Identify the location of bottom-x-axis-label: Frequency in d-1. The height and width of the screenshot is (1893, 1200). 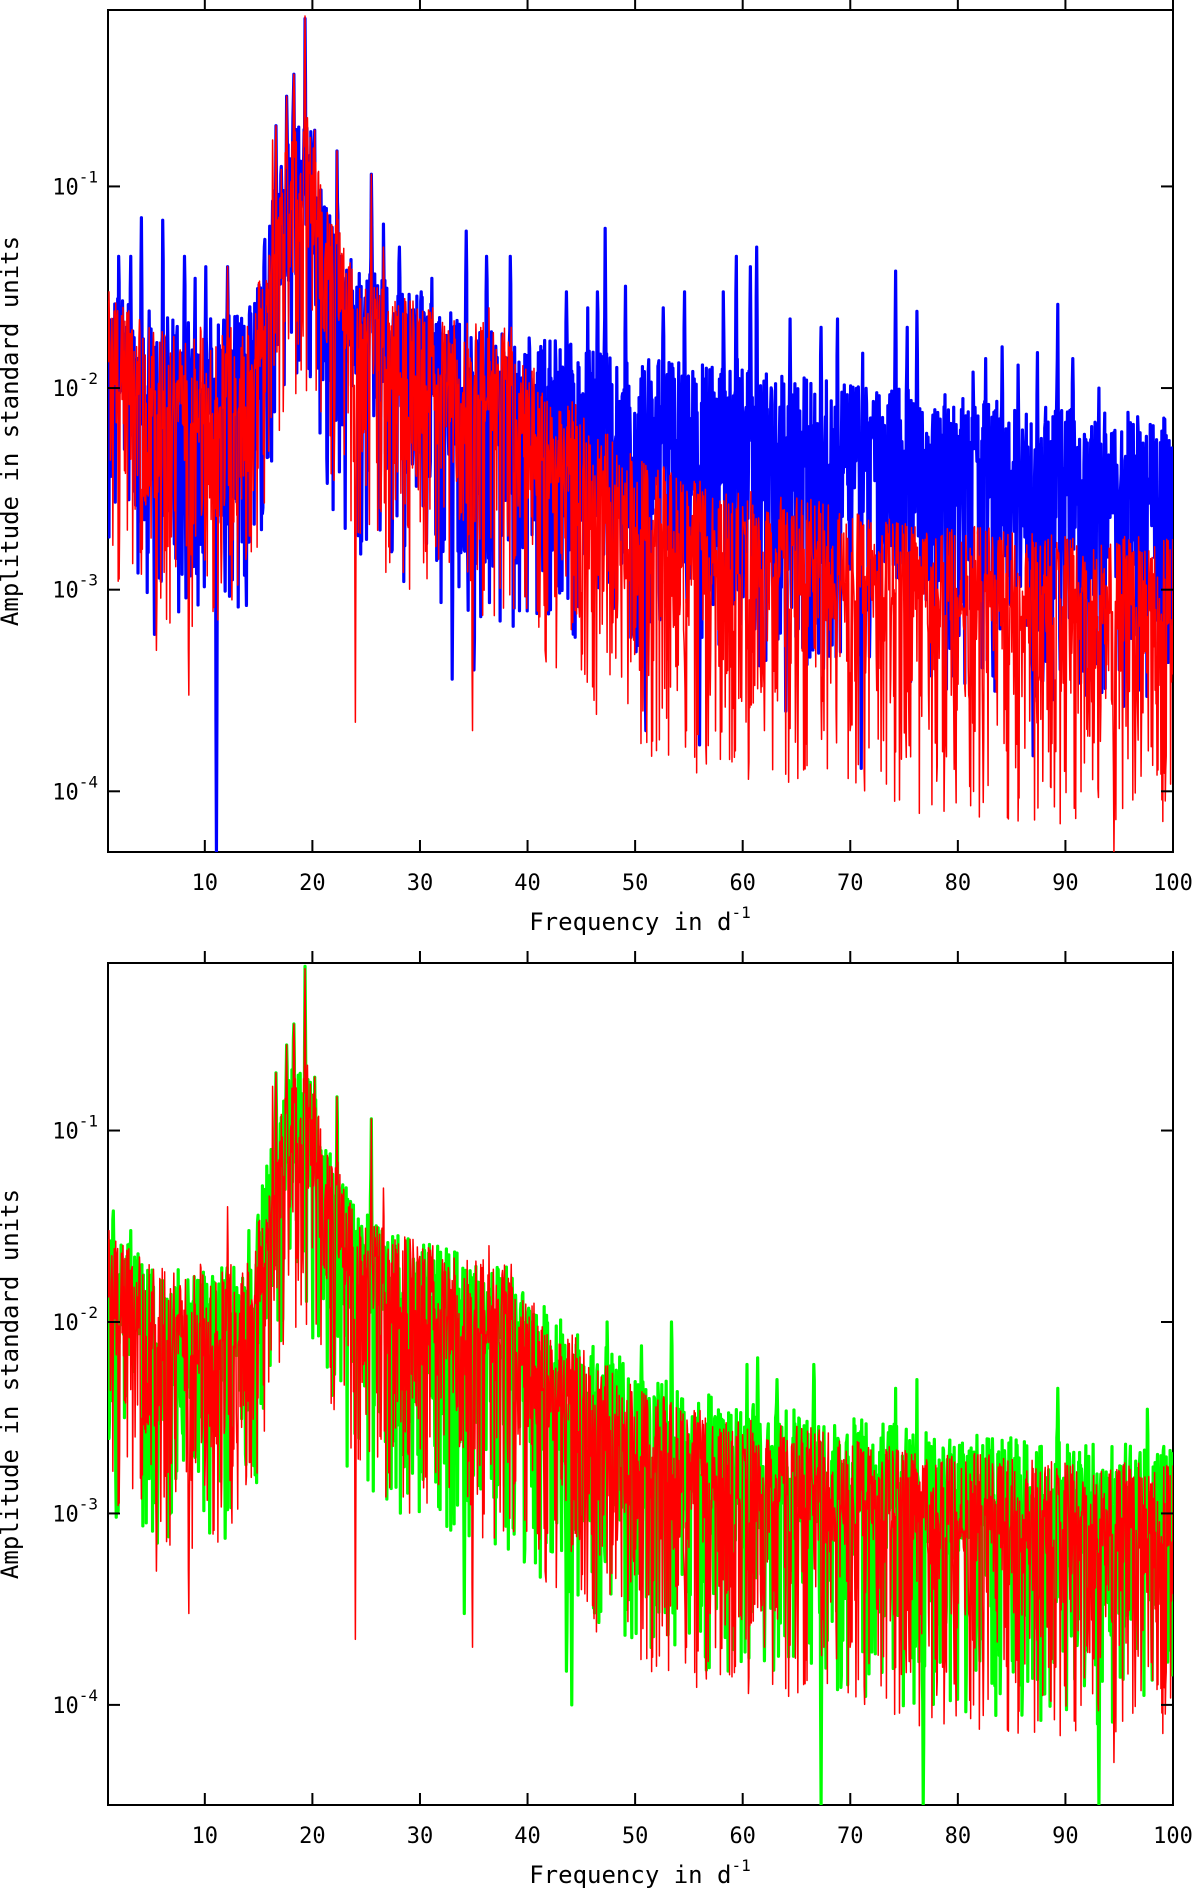
(640, 1872).